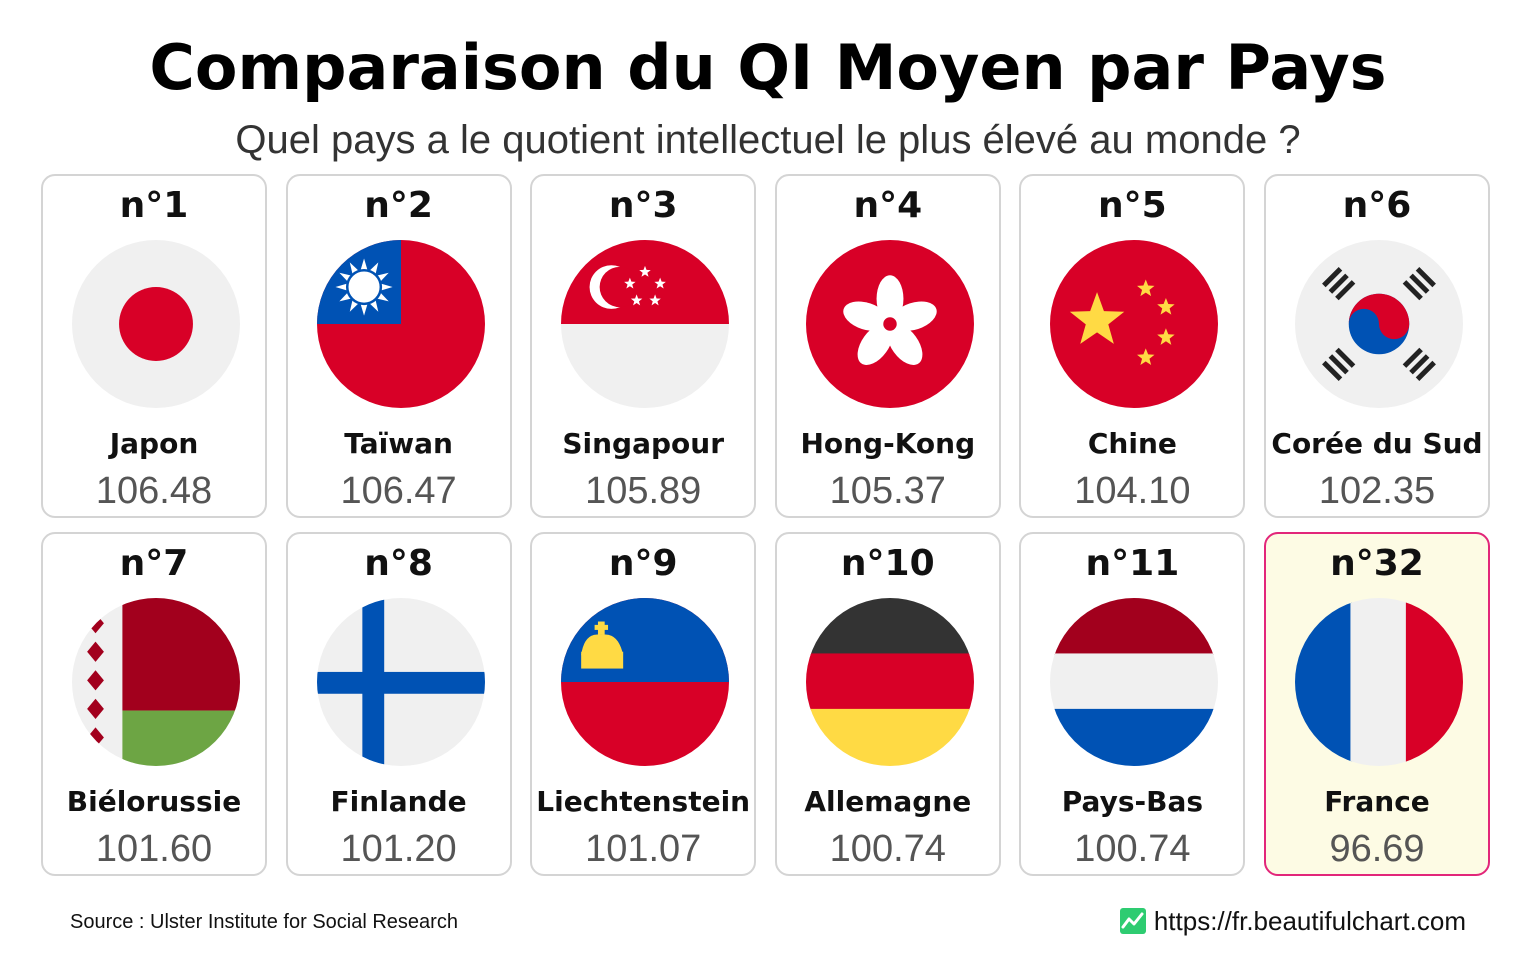  What do you see at coordinates (398, 443) in the screenshot?
I see `country-name: Taïwan` at bounding box center [398, 443].